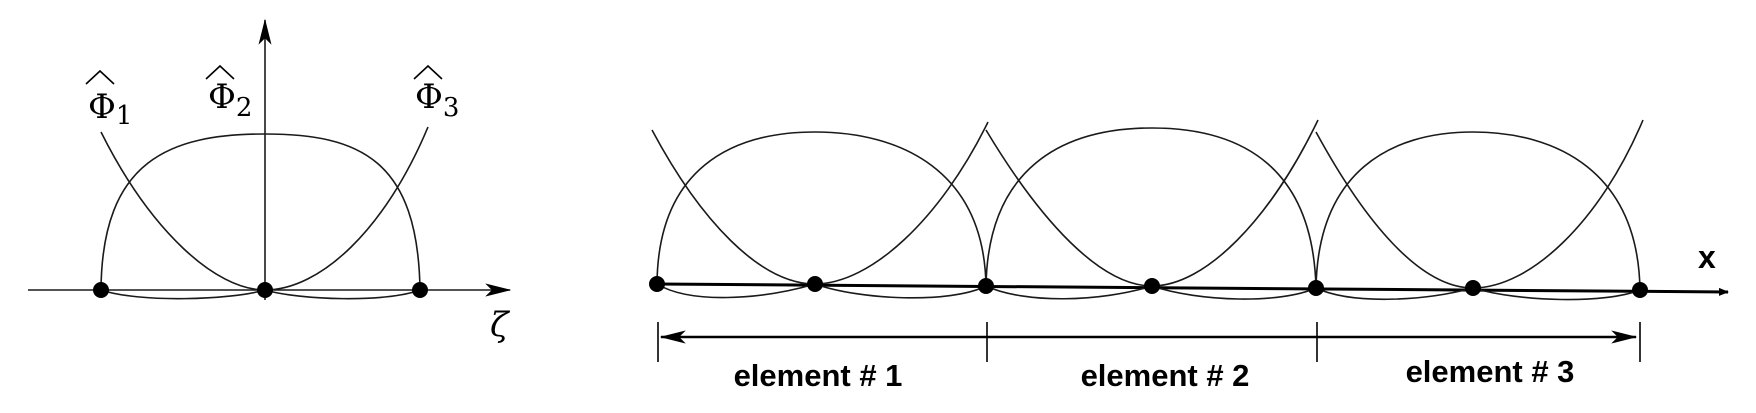 The width and height of the screenshot is (1756, 413). Describe the element at coordinates (818, 375) in the screenshot. I see `element-label-1: element # 1` at that location.